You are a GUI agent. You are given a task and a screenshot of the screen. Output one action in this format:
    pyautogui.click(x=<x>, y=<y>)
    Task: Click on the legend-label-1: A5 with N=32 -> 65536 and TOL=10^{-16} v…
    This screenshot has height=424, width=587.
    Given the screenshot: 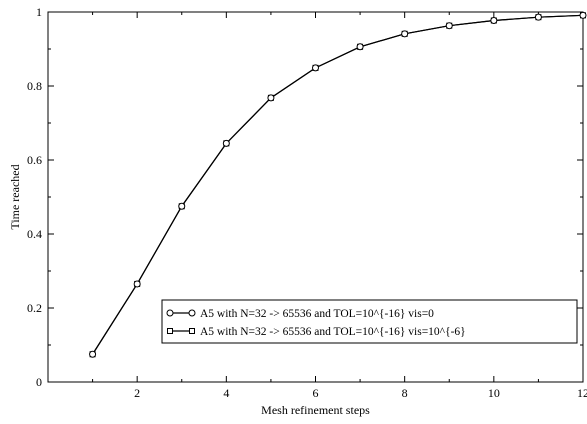 What is the action you would take?
    pyautogui.click(x=317, y=314)
    